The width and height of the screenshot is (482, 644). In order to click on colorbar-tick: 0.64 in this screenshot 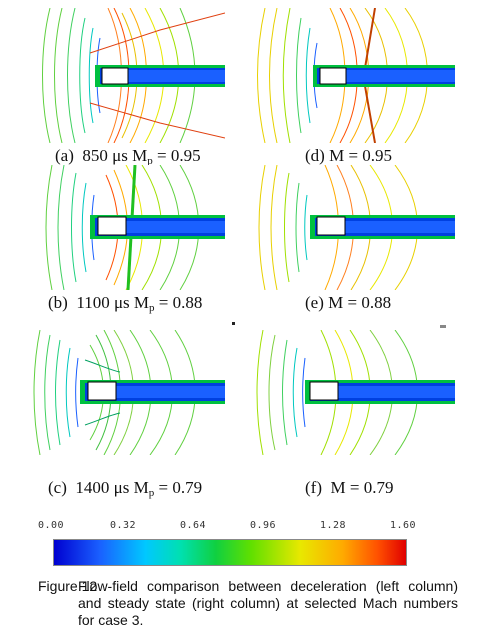, I will do `click(193, 525)`.